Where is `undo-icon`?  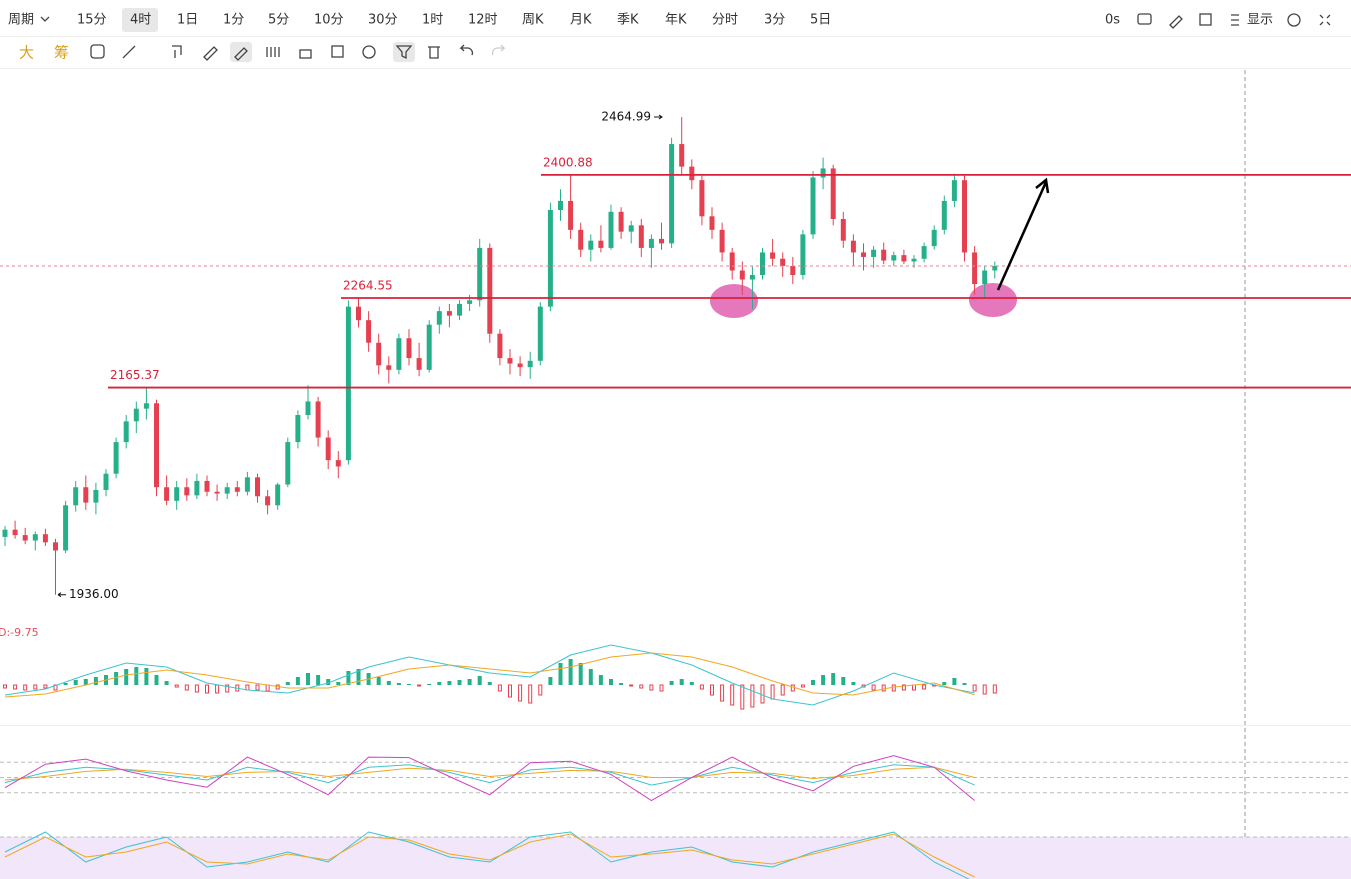
undo-icon is located at coordinates (466, 50).